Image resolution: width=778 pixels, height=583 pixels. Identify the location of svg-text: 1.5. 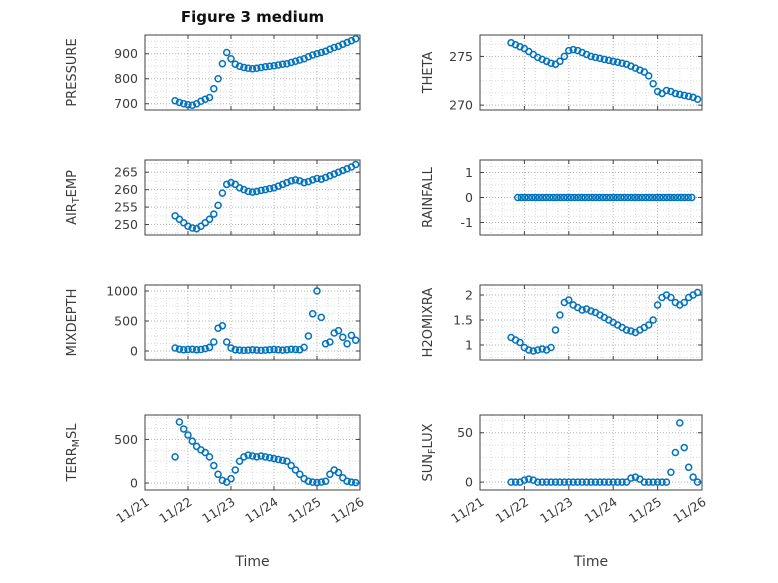
(463, 319).